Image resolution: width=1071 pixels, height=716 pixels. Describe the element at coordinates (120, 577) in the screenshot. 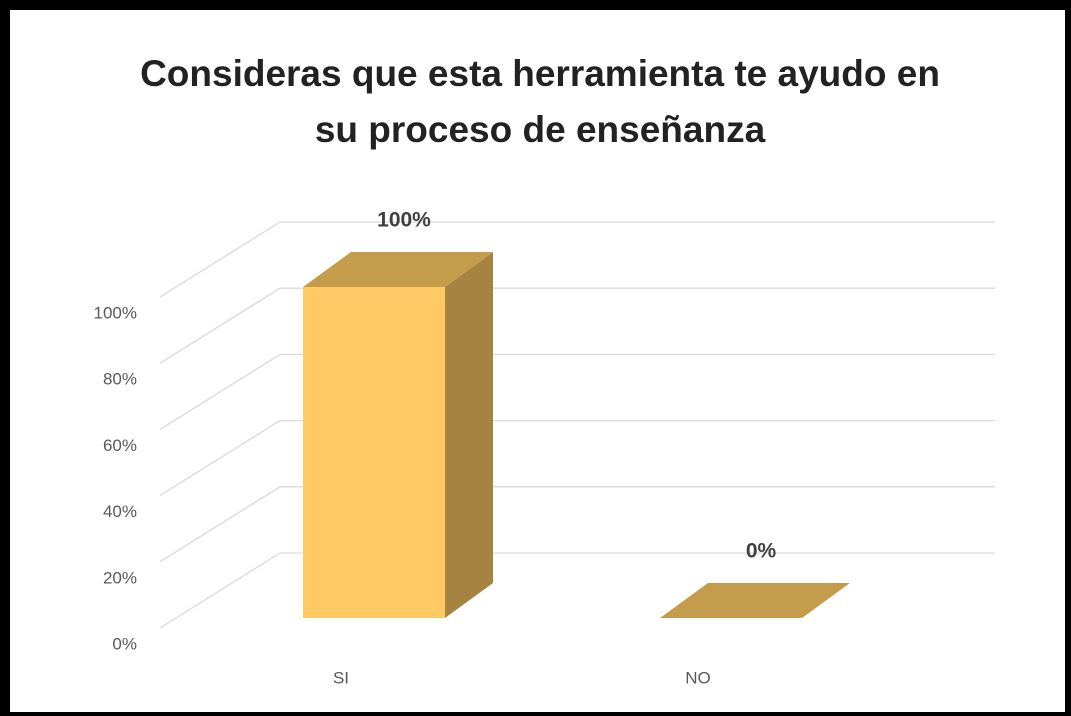

I see `y-tick-label: 20%` at that location.